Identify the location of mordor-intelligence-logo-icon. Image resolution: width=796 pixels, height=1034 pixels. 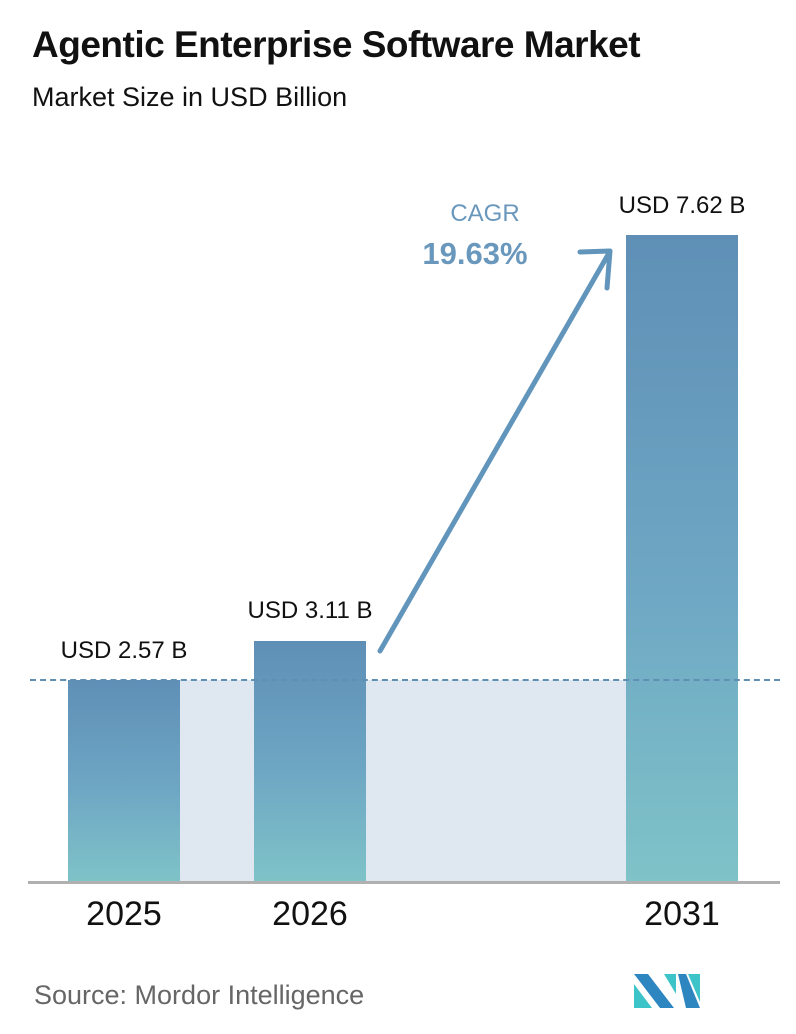
(667, 991).